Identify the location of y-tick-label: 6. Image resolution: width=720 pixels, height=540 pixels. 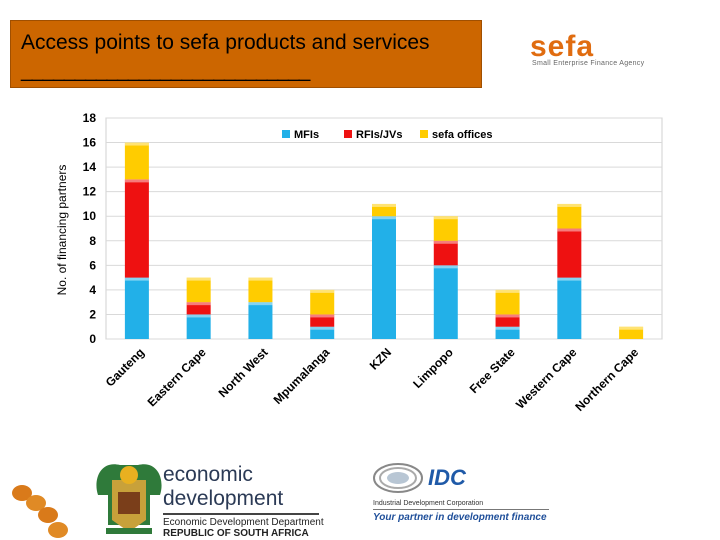
(92, 265).